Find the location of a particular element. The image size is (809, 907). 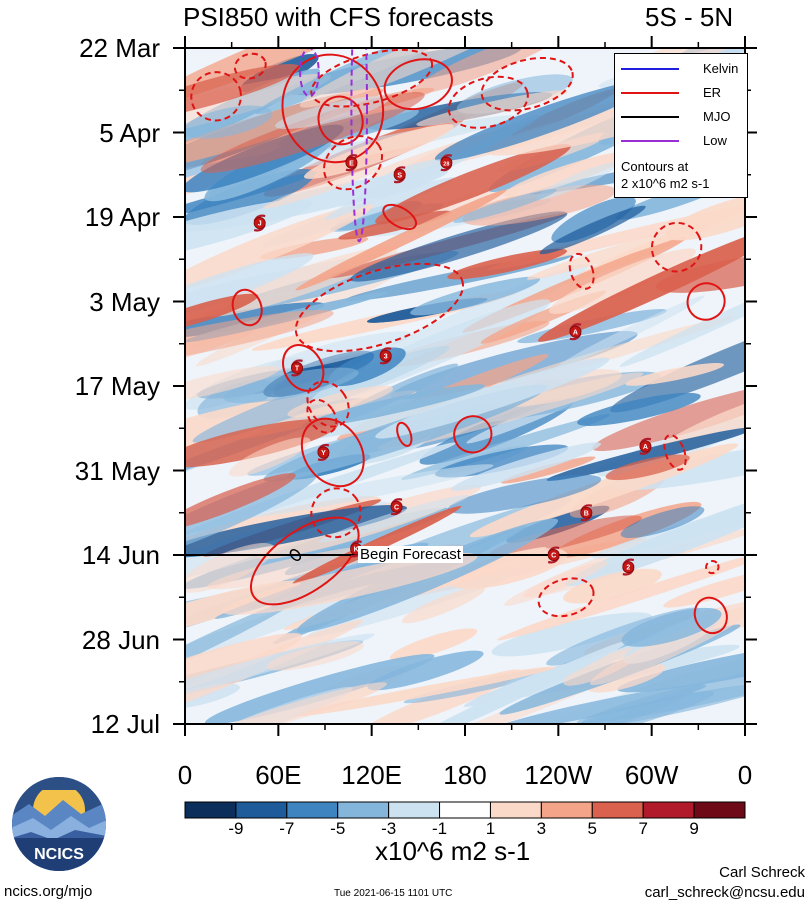

legend-entry-er: ER is located at coordinates (681, 93).